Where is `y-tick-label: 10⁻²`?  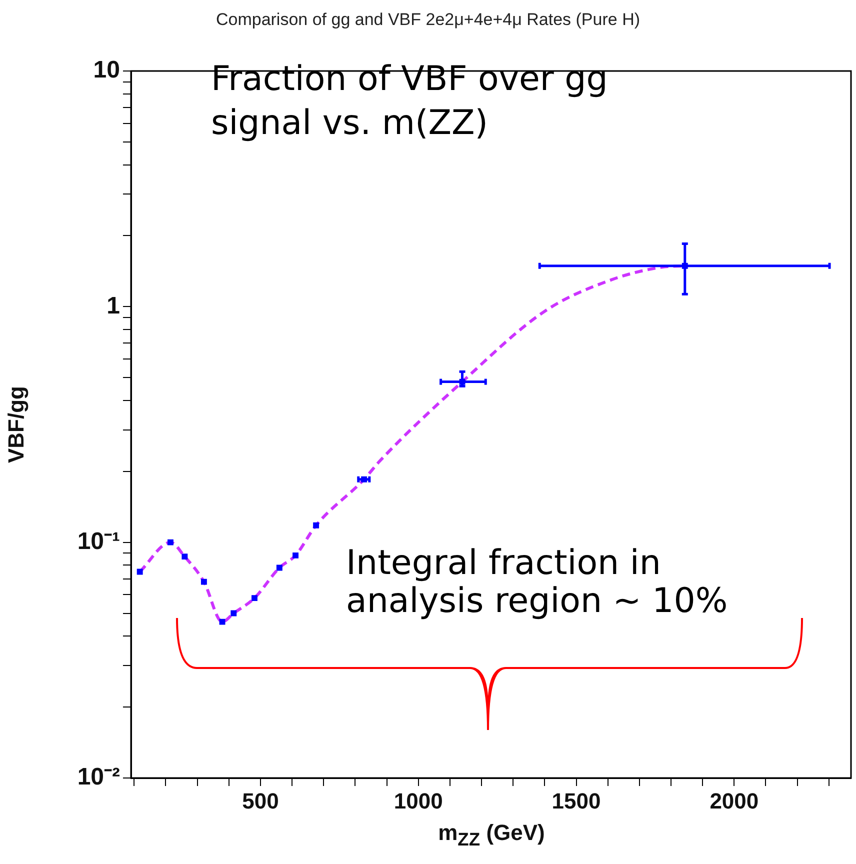 y-tick-label: 10⁻² is located at coordinates (98, 777).